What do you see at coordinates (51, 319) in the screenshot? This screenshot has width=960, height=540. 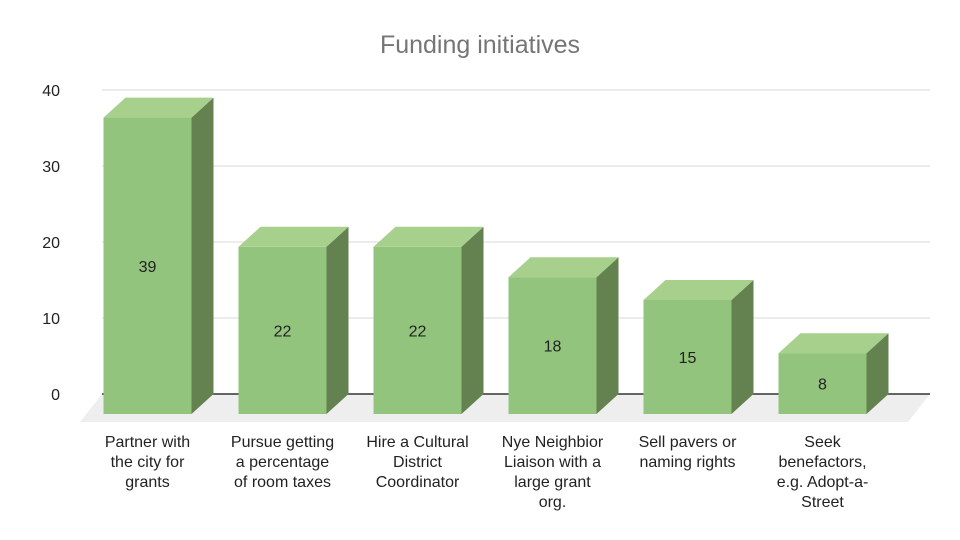 I see `y-tick-label: 10` at bounding box center [51, 319].